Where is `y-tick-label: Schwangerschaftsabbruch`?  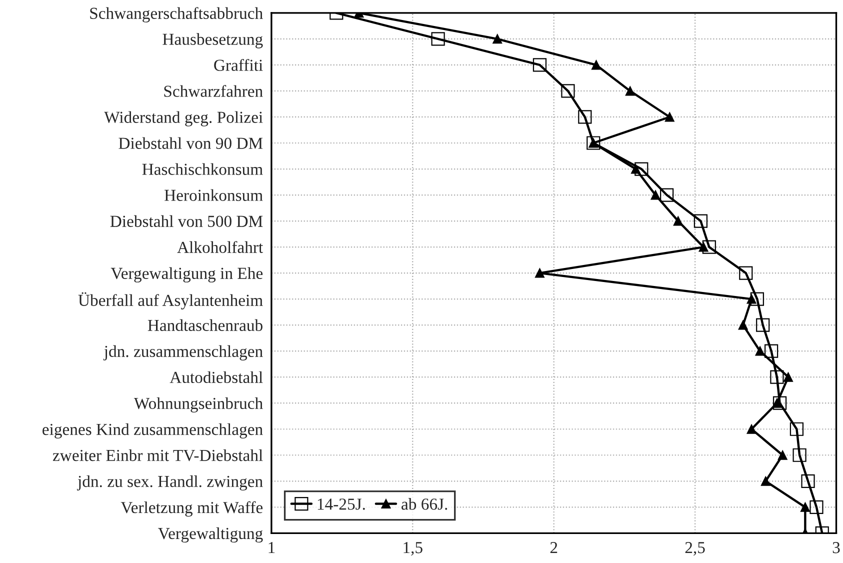 y-tick-label: Schwangerschaftsabbruch is located at coordinates (176, 14).